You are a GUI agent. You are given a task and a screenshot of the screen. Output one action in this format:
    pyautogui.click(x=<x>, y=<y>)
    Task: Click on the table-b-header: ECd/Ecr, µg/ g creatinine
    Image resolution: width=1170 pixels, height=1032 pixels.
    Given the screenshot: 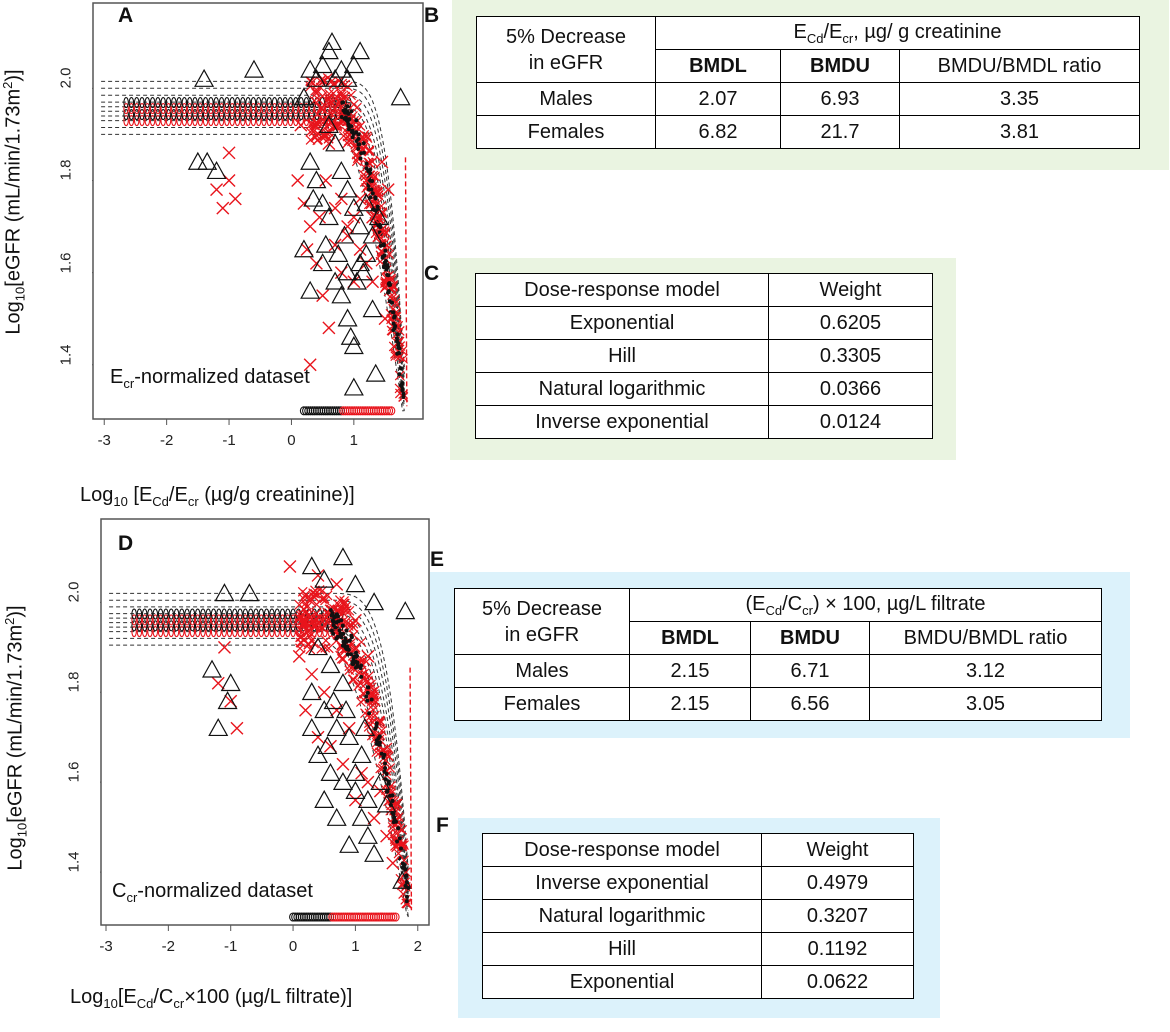 What is the action you would take?
    pyautogui.click(x=897, y=33)
    